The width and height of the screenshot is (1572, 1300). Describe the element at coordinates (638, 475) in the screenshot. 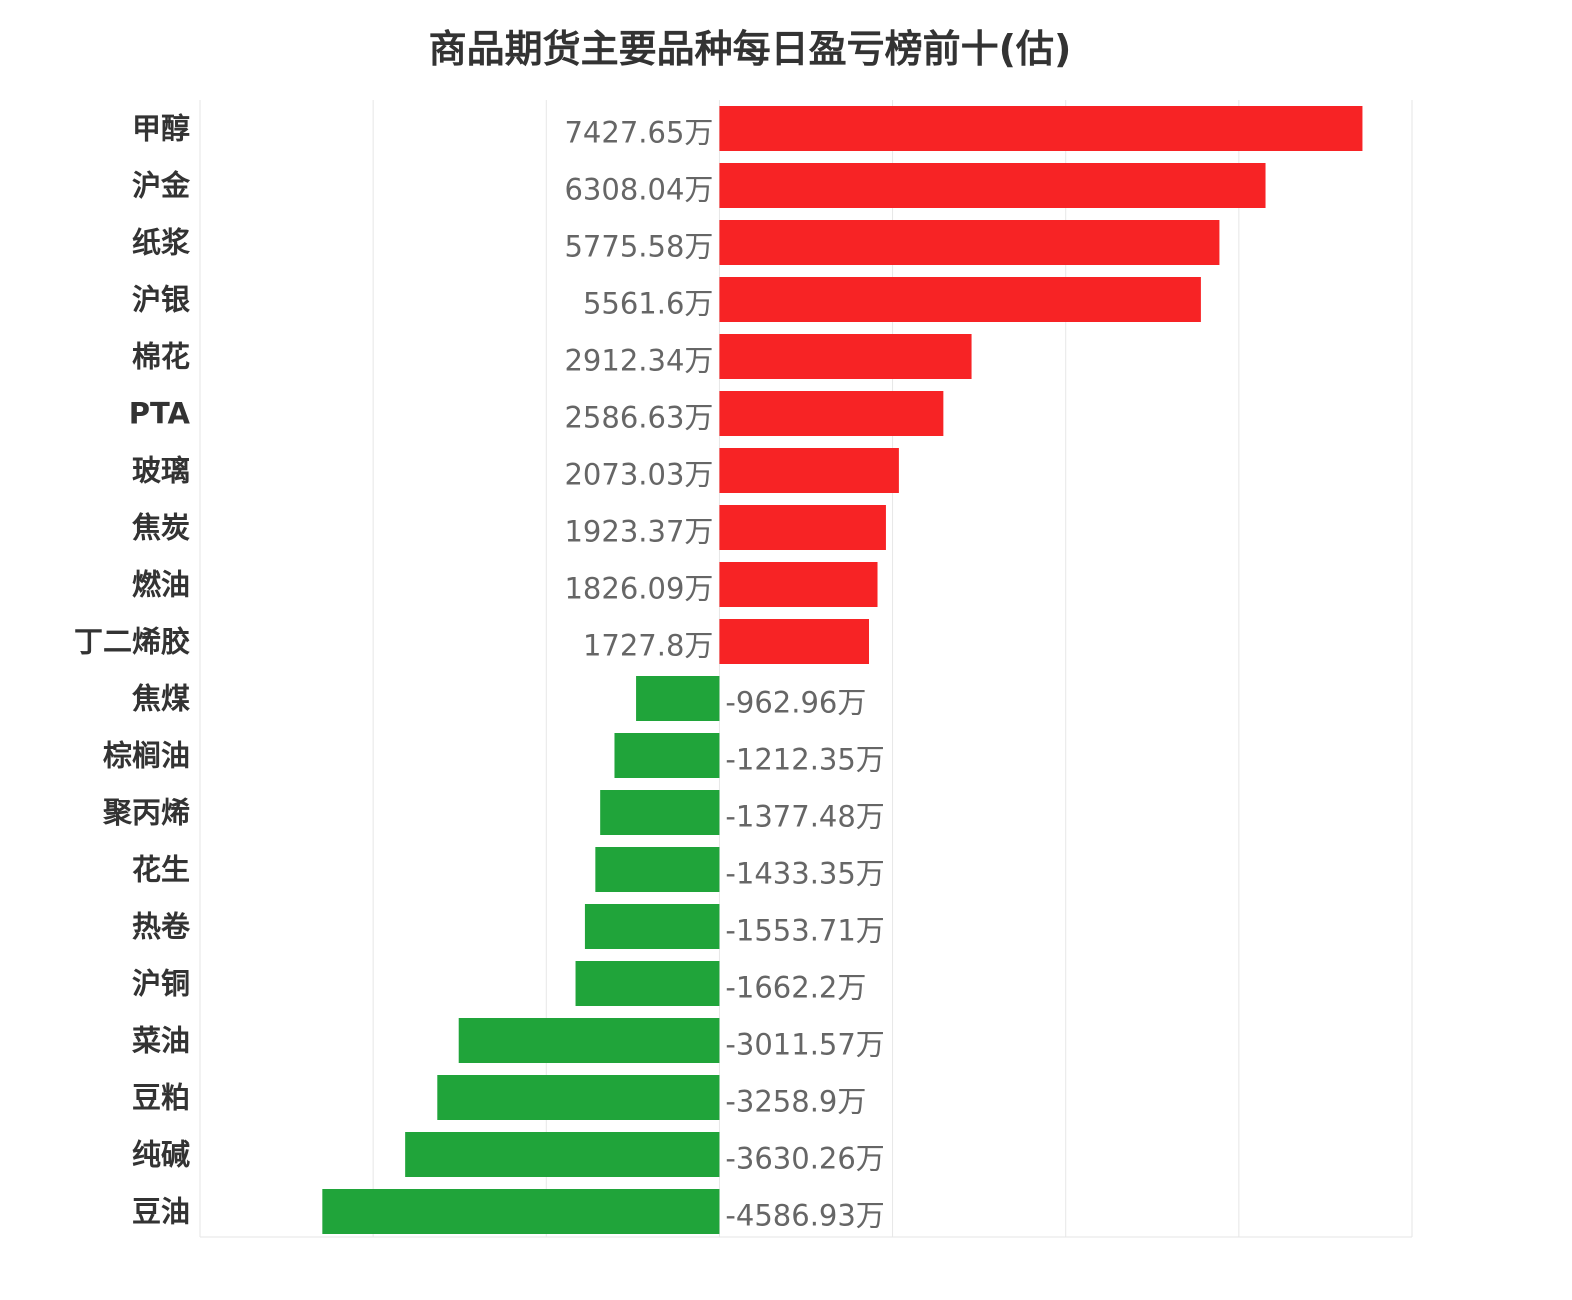

I see `value-label: 2073.03万` at that location.